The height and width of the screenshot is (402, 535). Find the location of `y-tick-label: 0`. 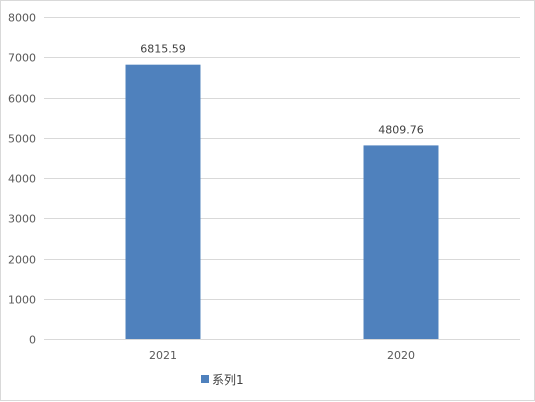

y-tick-label: 0 is located at coordinates (32, 340).